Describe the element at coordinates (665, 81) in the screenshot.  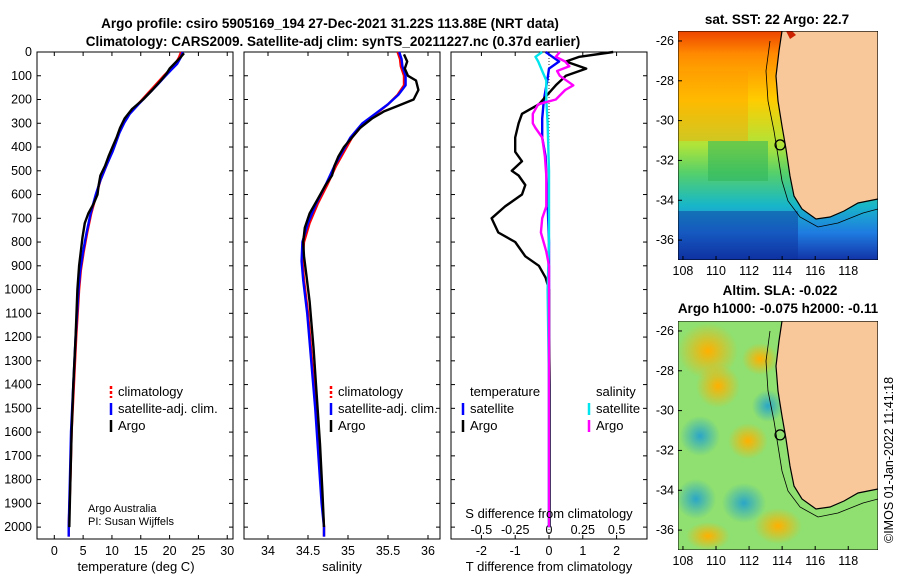
I see `map-y-tick-label: -28` at that location.